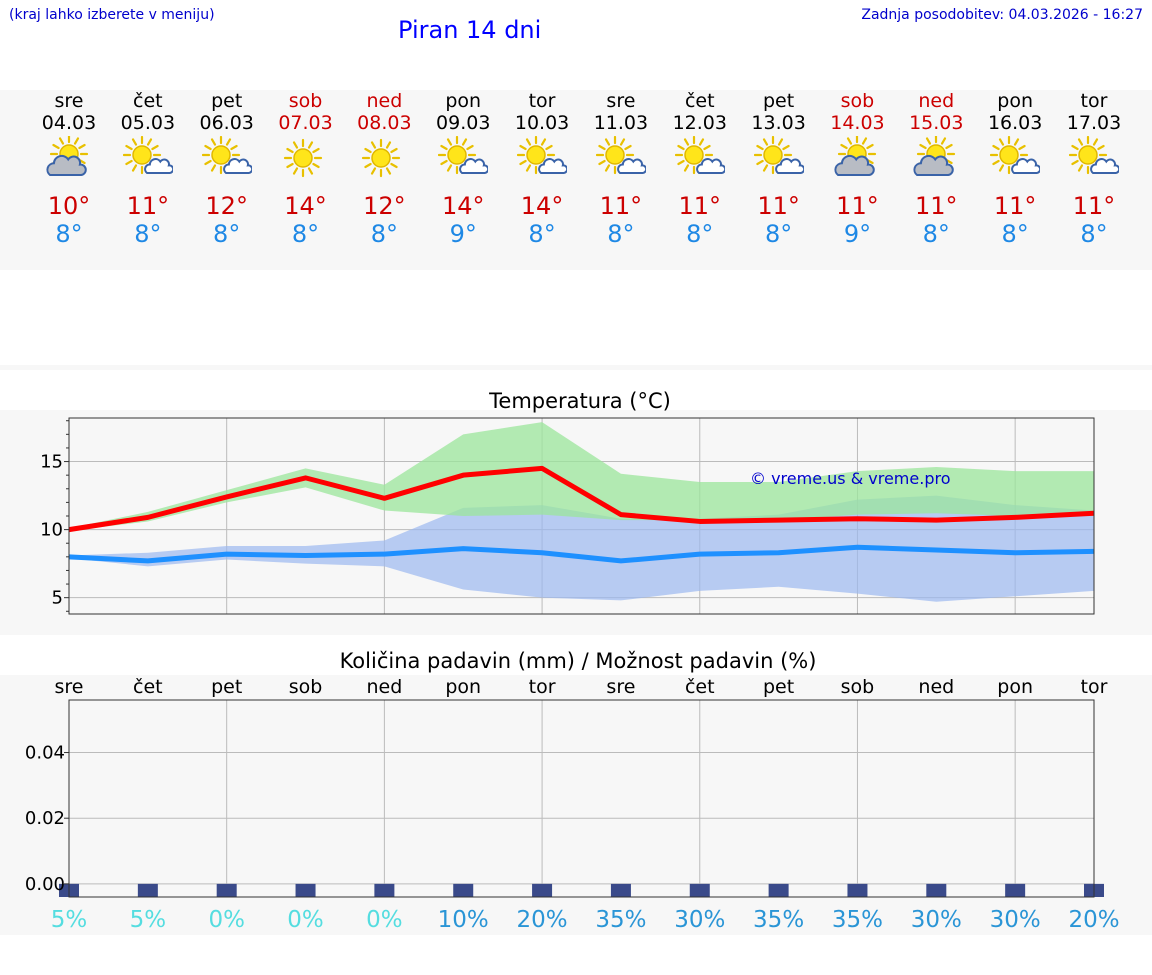 This screenshot has height=975, width=1152. I want to click on precipitation-day-label: sob, so click(306, 687).